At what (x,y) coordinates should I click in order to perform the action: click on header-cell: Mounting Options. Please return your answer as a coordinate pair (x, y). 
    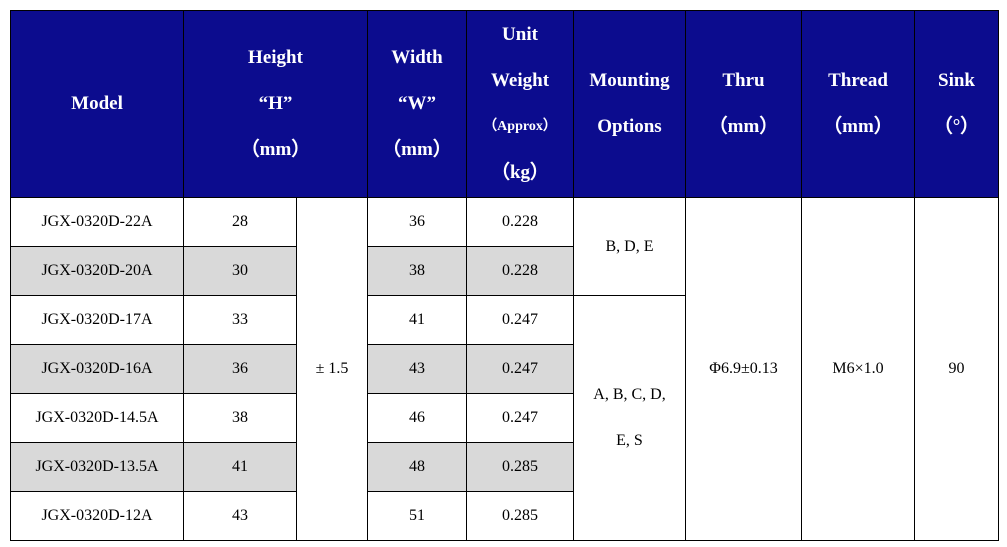
    Looking at the image, I should click on (629, 104).